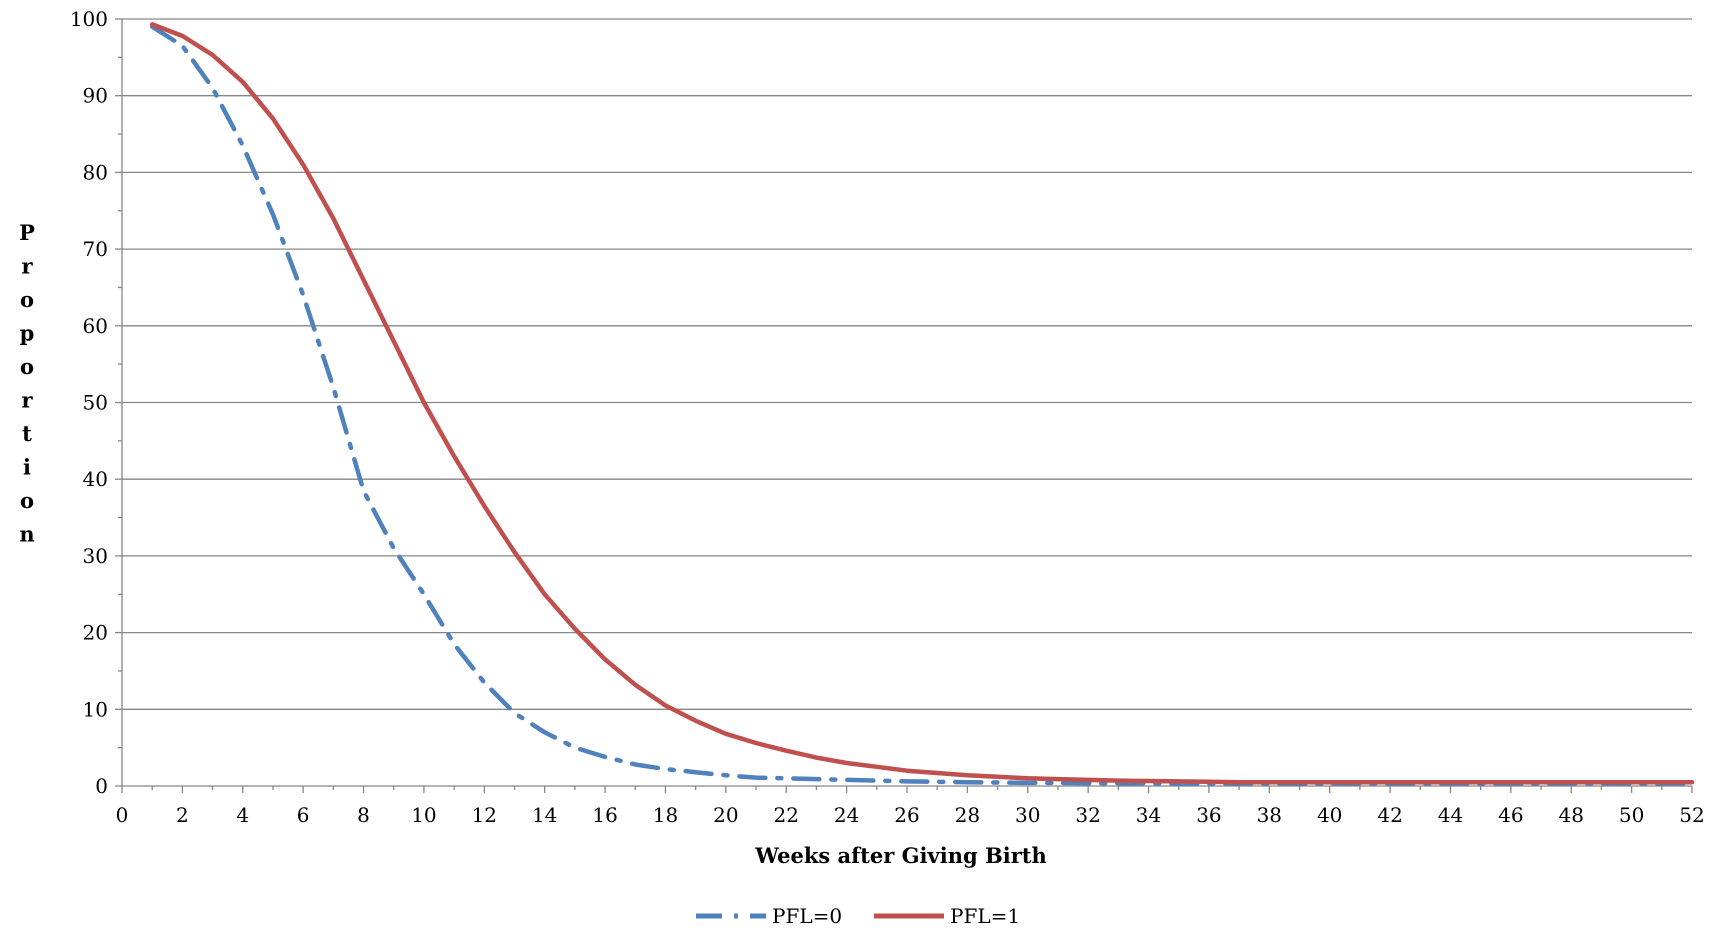 The height and width of the screenshot is (941, 1713). Describe the element at coordinates (900, 855) in the screenshot. I see `x-axis-title: Weeks after Giving Birth` at that location.